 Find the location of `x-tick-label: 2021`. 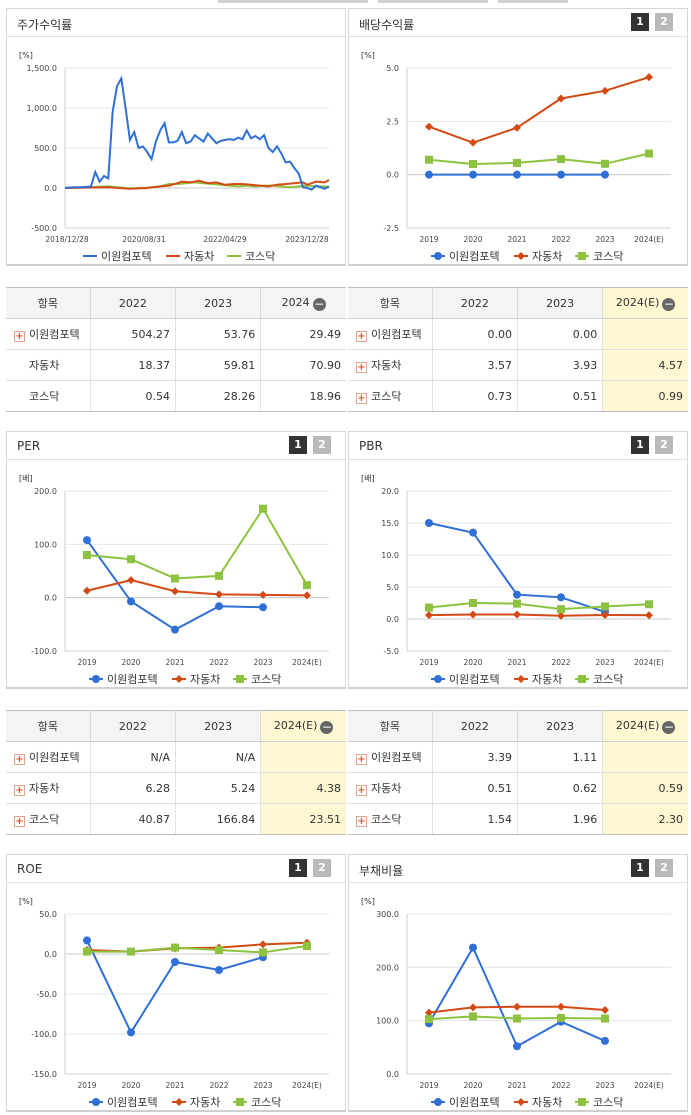

x-tick-label: 2021 is located at coordinates (516, 1085).